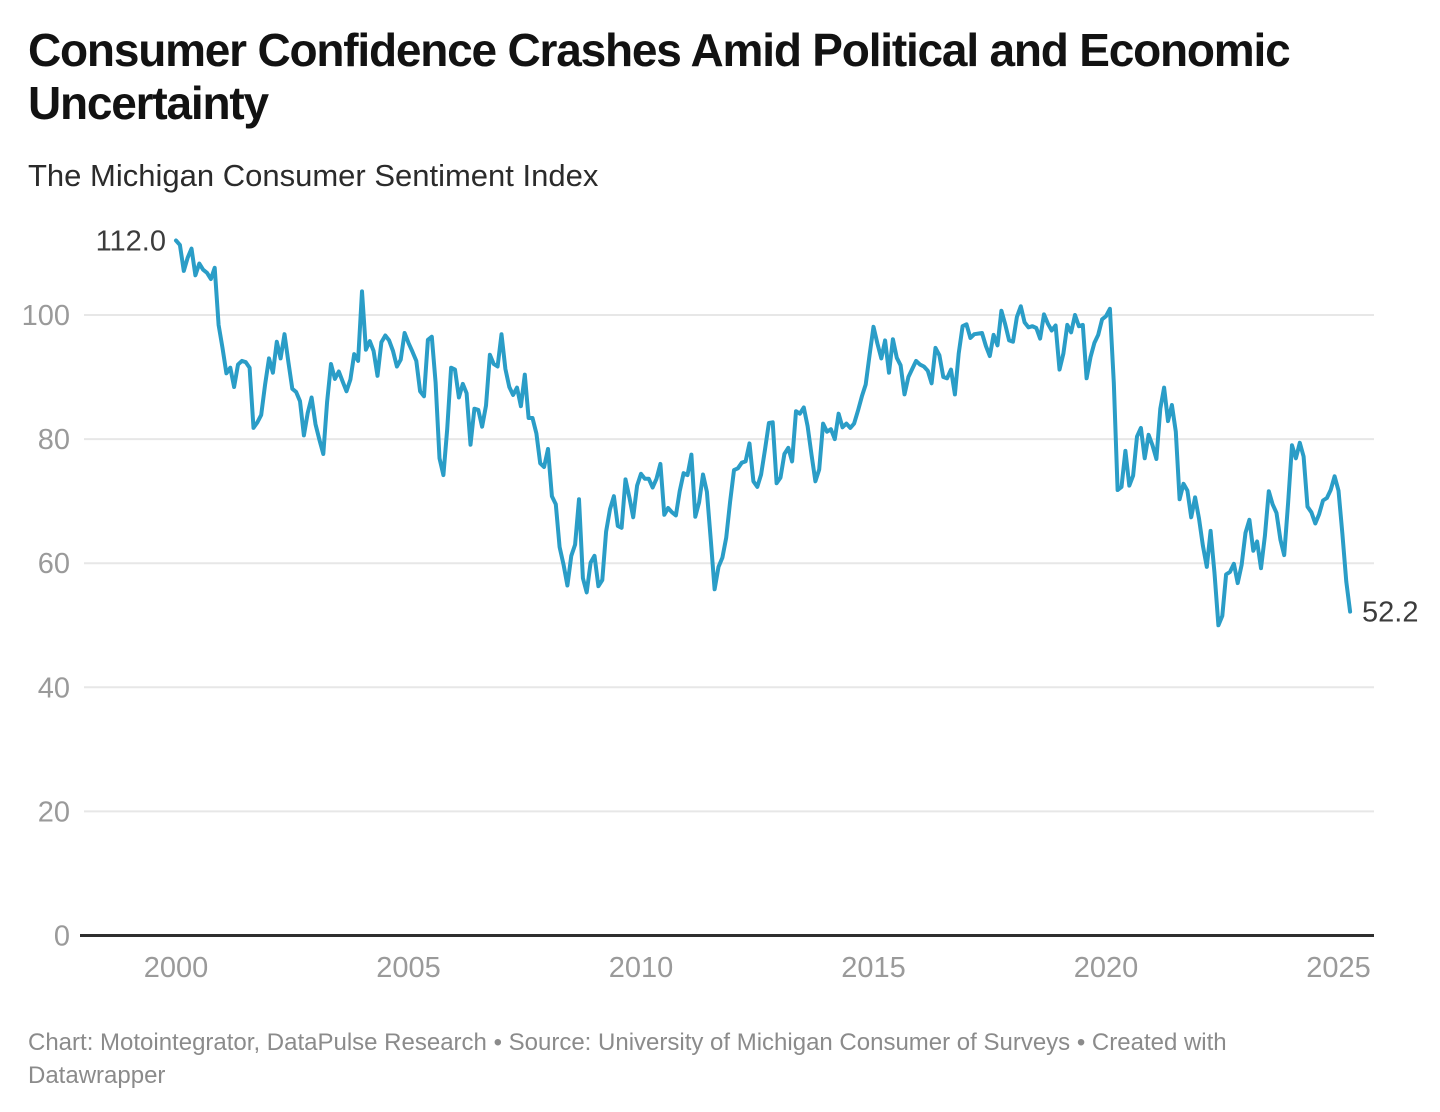 This screenshot has height=1112, width=1440. Describe the element at coordinates (641, 968) in the screenshot. I see `x-tick-label: 2010` at that location.